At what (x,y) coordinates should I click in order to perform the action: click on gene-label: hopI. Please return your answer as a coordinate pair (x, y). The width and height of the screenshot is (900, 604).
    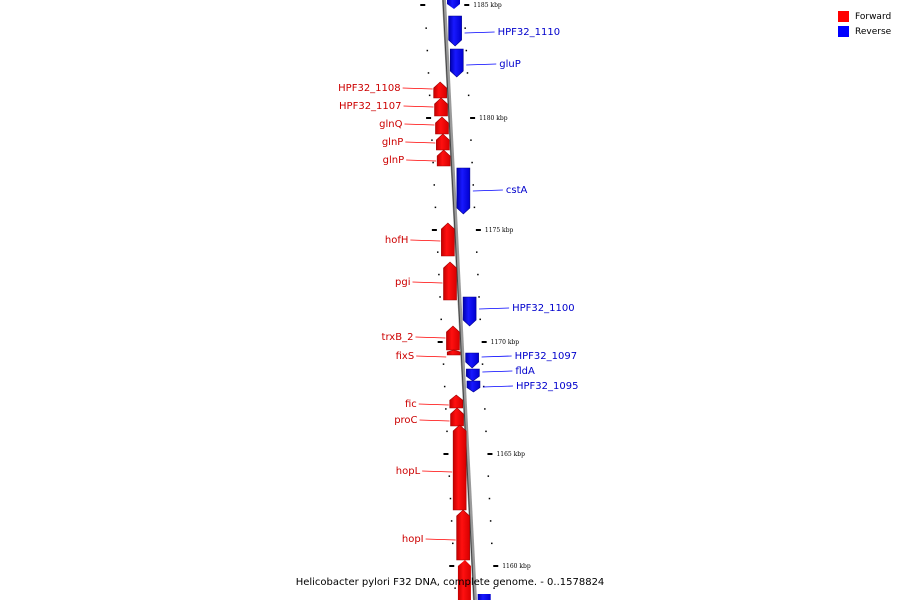
    Looking at the image, I should click on (413, 539).